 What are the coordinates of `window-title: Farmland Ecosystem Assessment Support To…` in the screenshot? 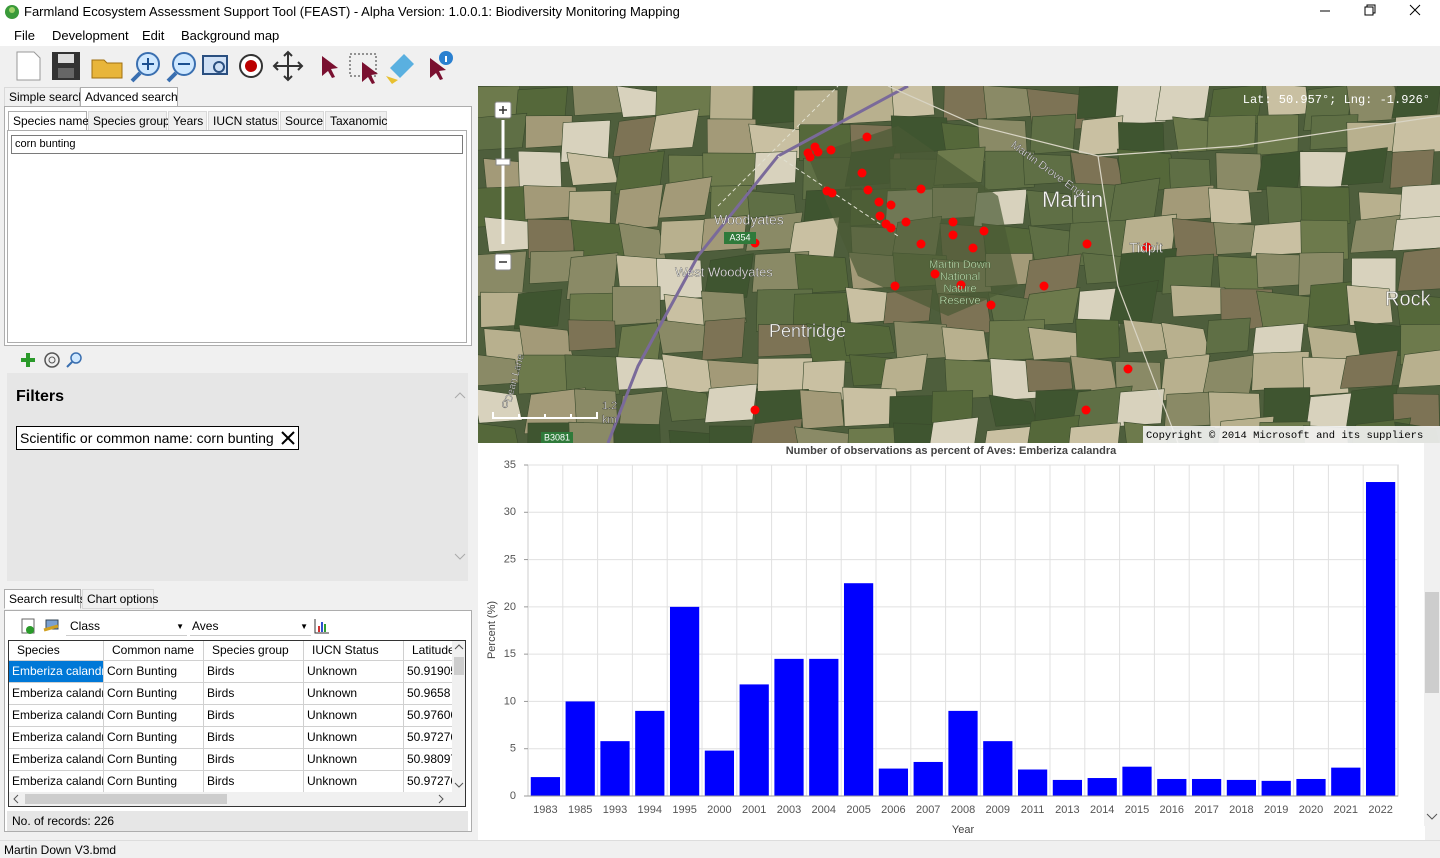 It's located at (352, 11).